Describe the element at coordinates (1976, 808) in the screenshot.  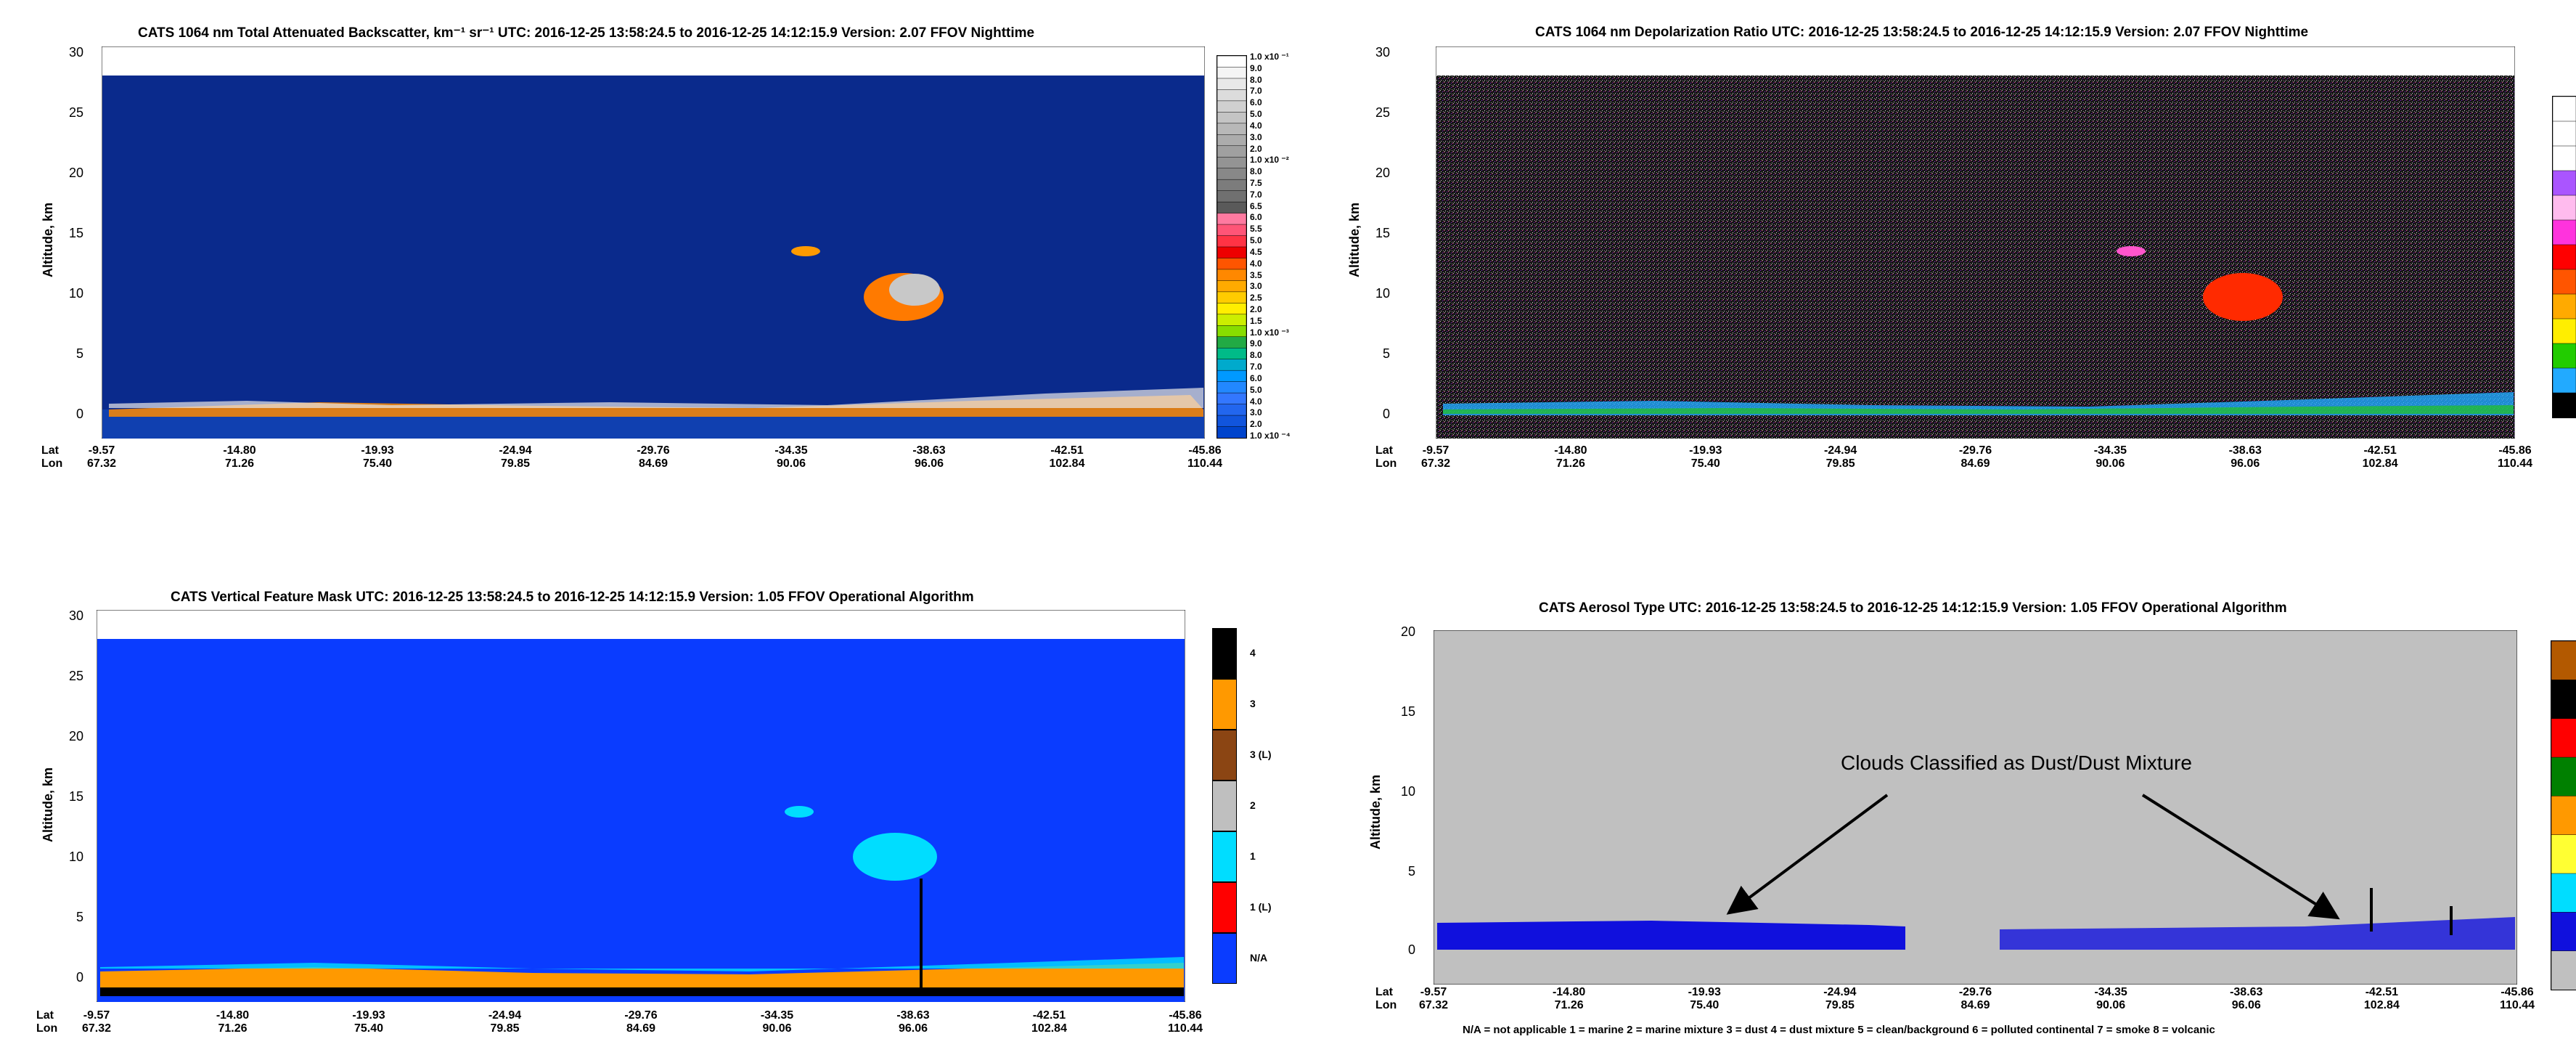
I see `aerosol-type-plot` at that location.